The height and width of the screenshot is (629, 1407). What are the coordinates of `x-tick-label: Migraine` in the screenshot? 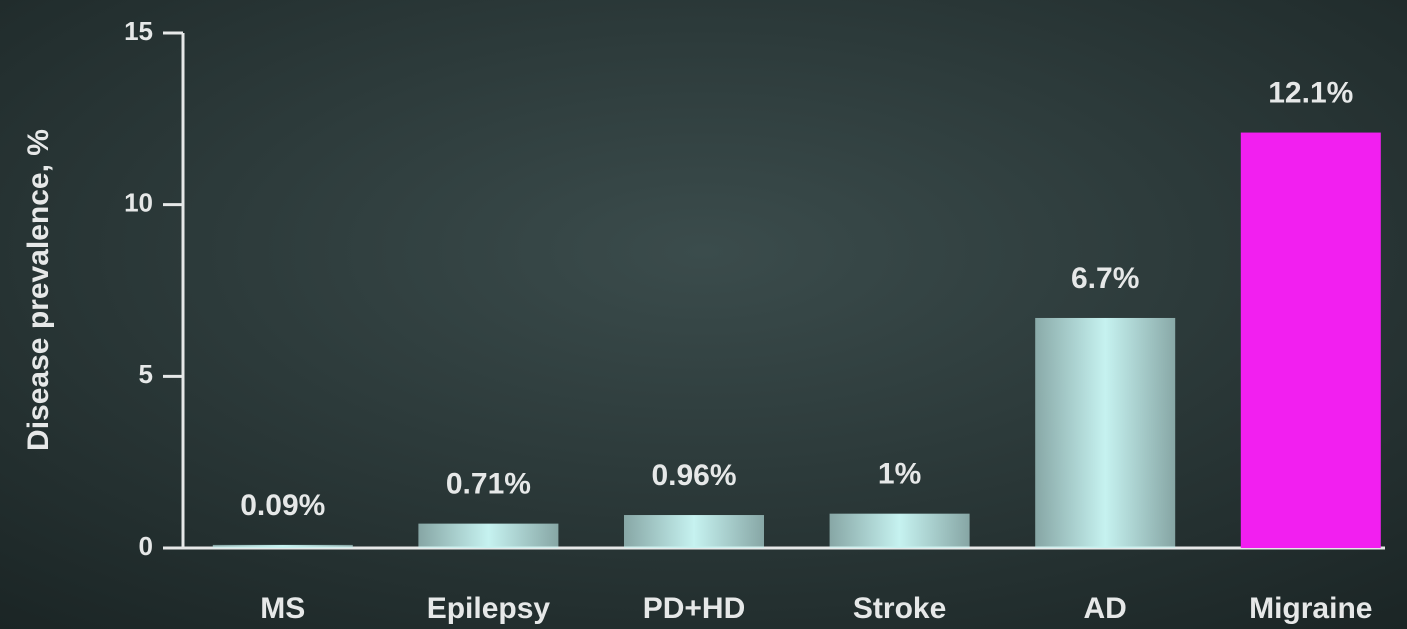 It's located at (1310, 608).